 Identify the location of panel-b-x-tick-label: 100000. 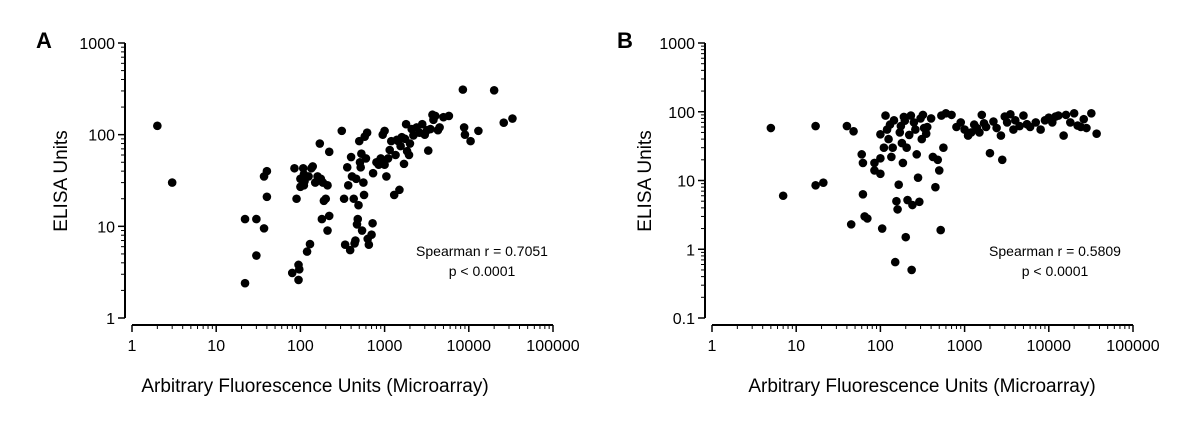
(1132, 346).